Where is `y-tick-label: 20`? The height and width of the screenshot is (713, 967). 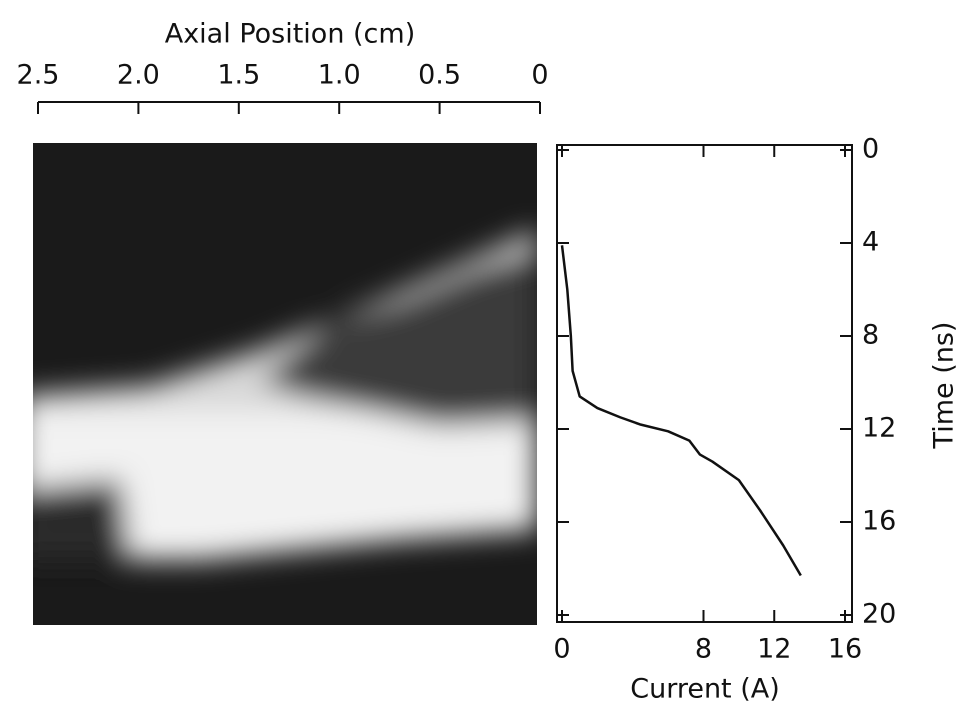
y-tick-label: 20 is located at coordinates (879, 614).